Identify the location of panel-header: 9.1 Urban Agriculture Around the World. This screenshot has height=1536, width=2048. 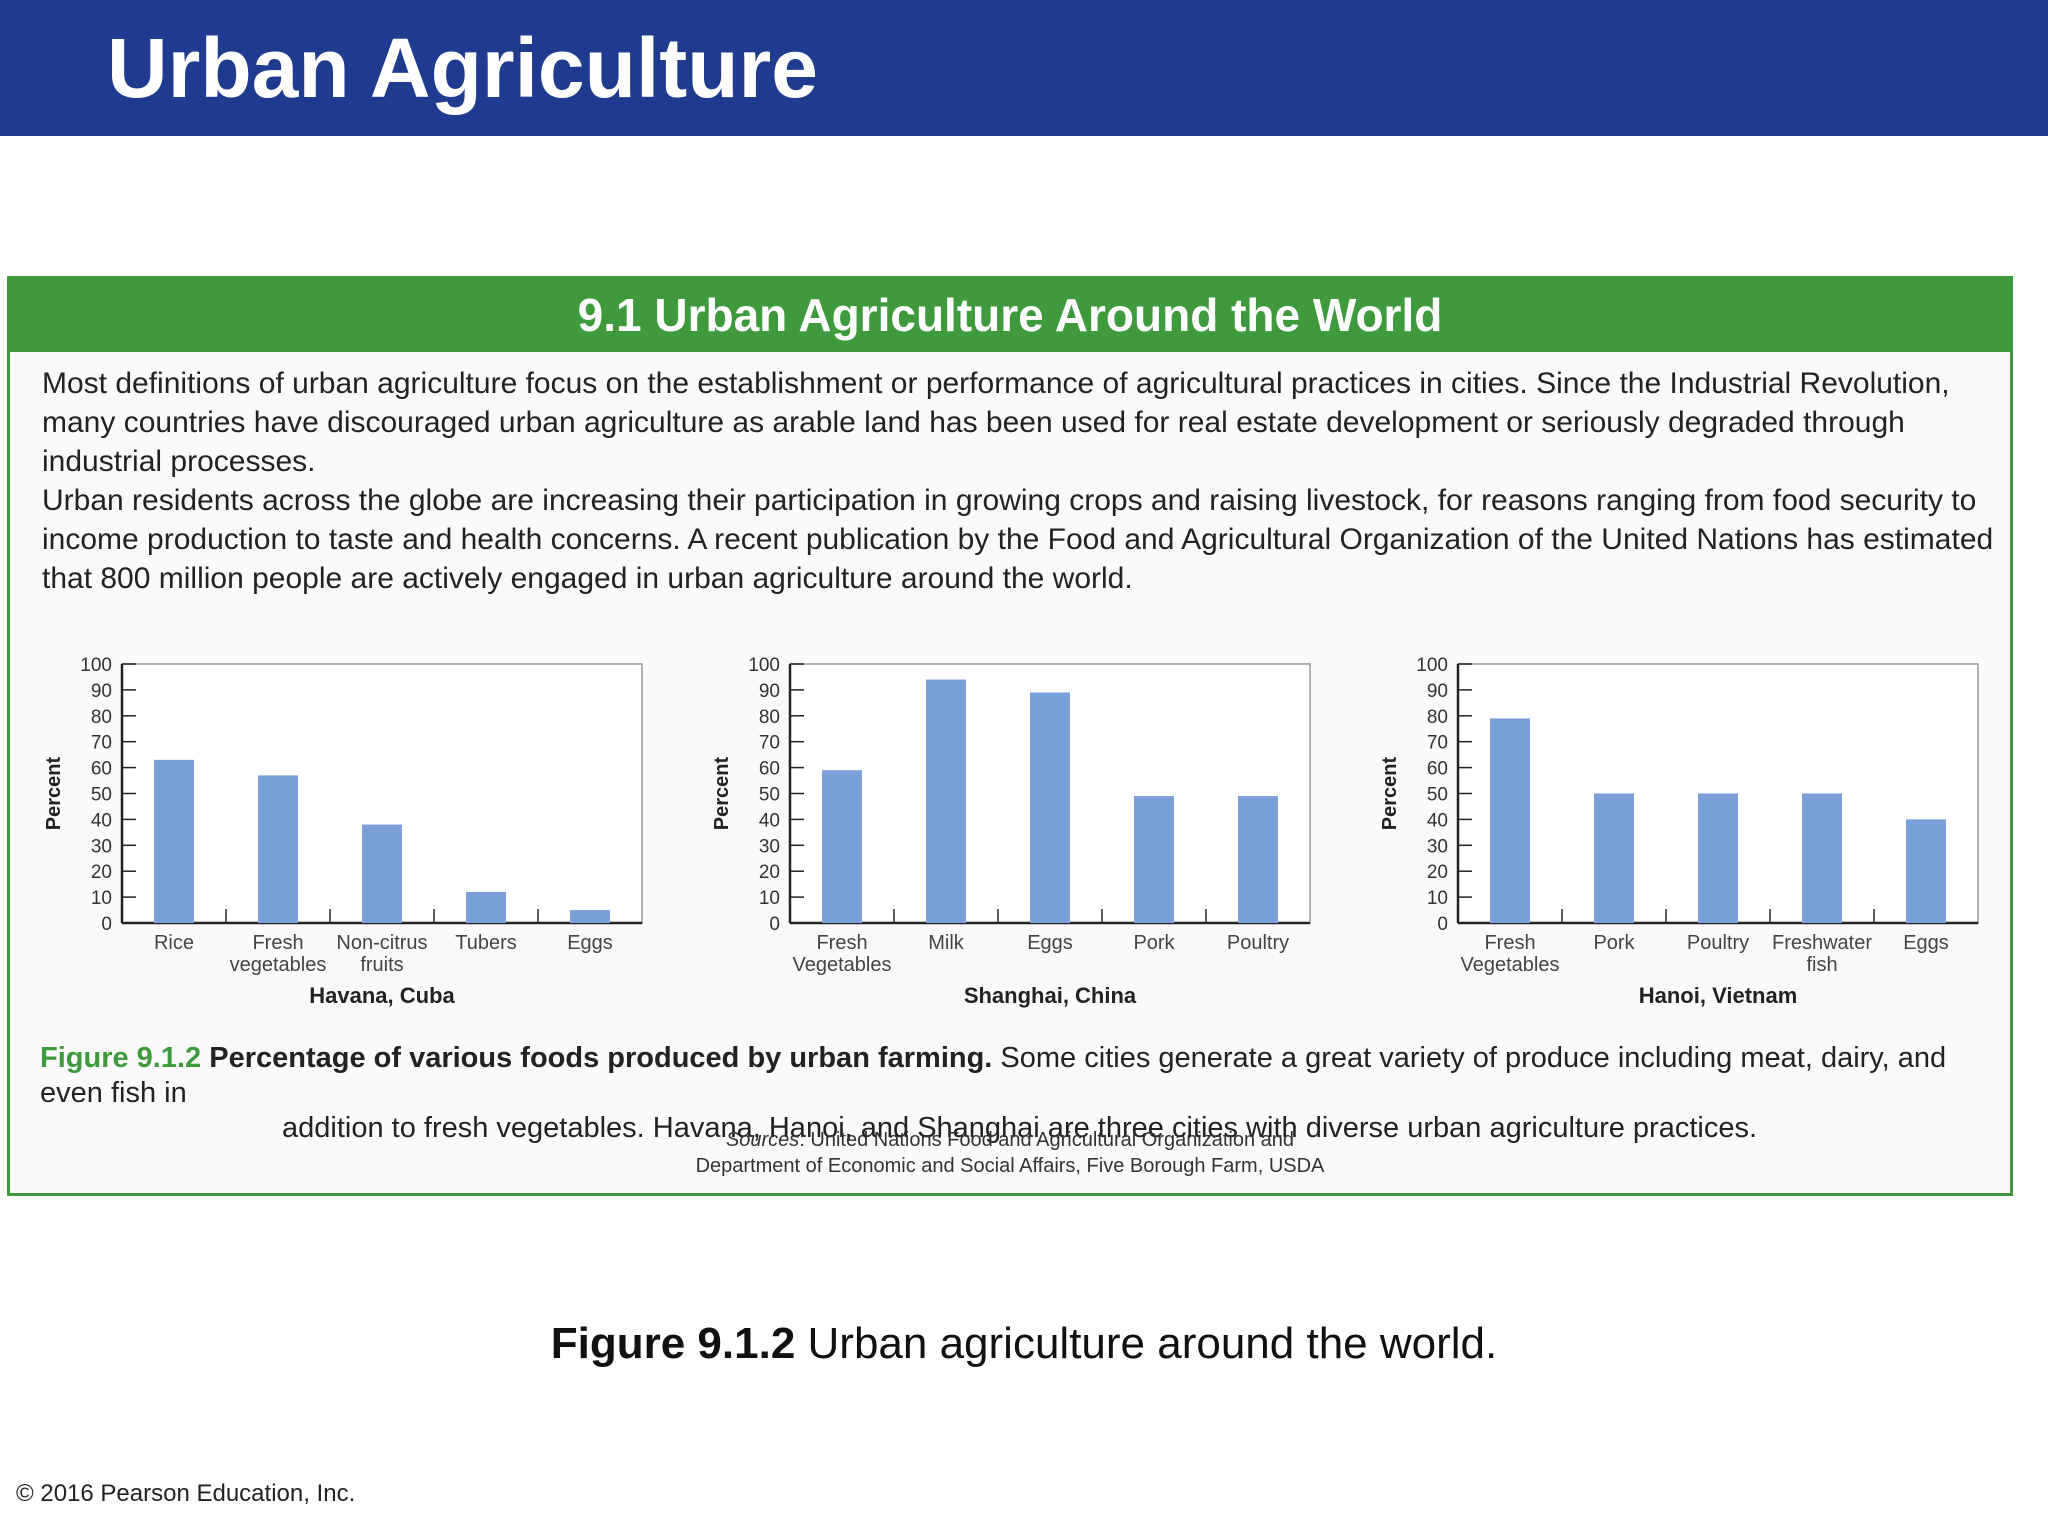
(1010, 315).